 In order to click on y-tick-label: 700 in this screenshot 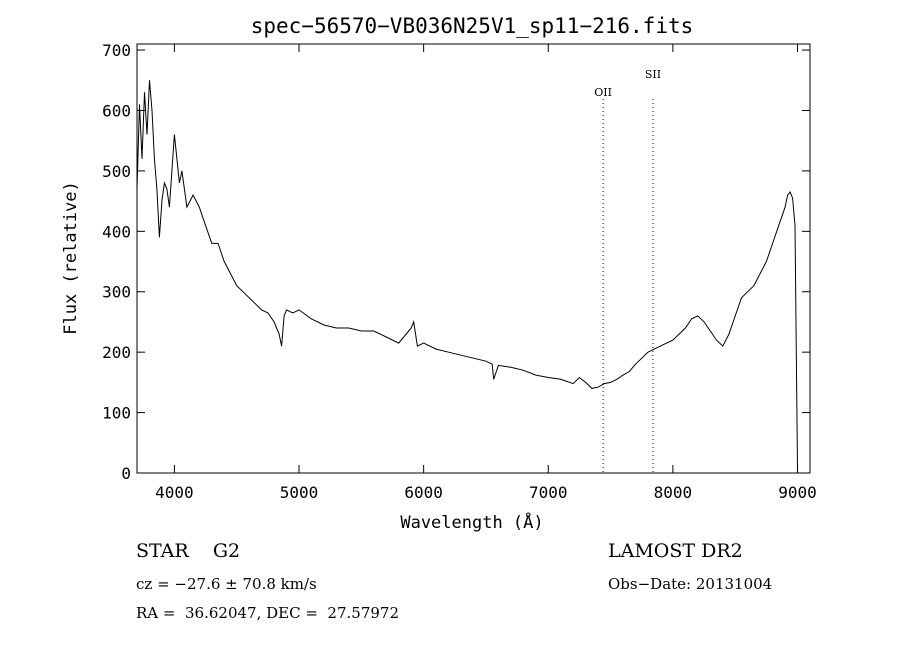, I will do `click(116, 50)`.